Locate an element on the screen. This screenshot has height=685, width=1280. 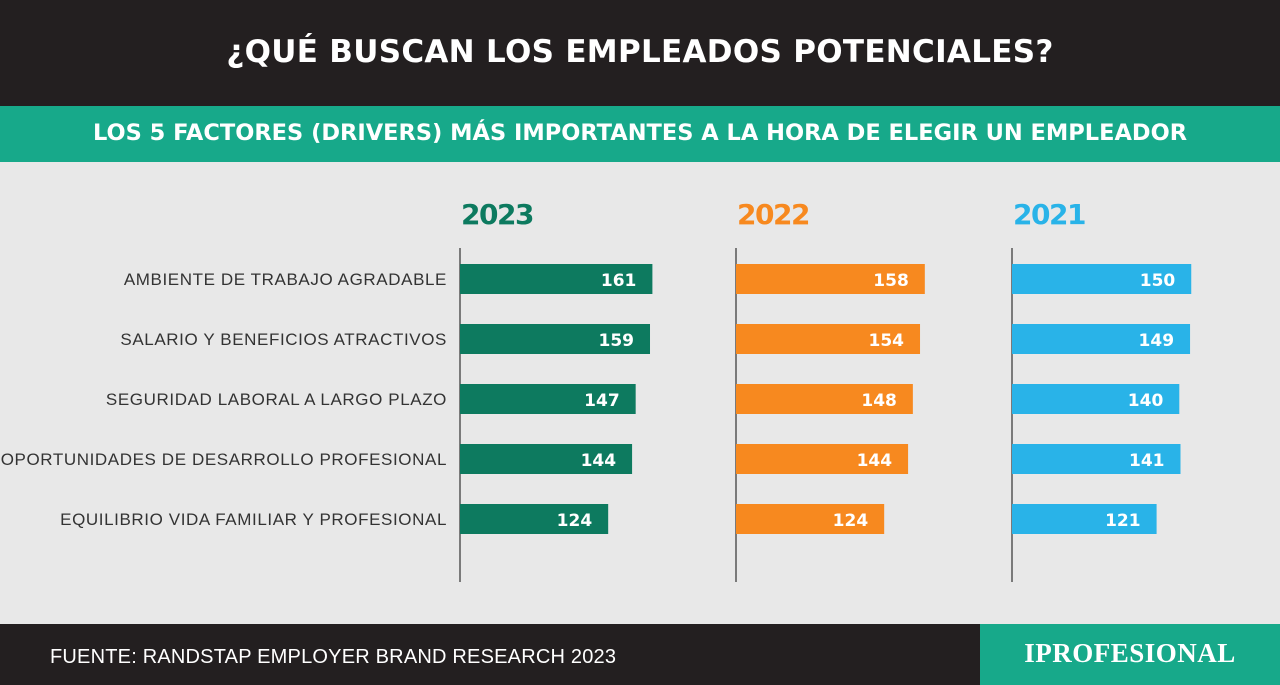
logo-box is located at coordinates (1130, 654).